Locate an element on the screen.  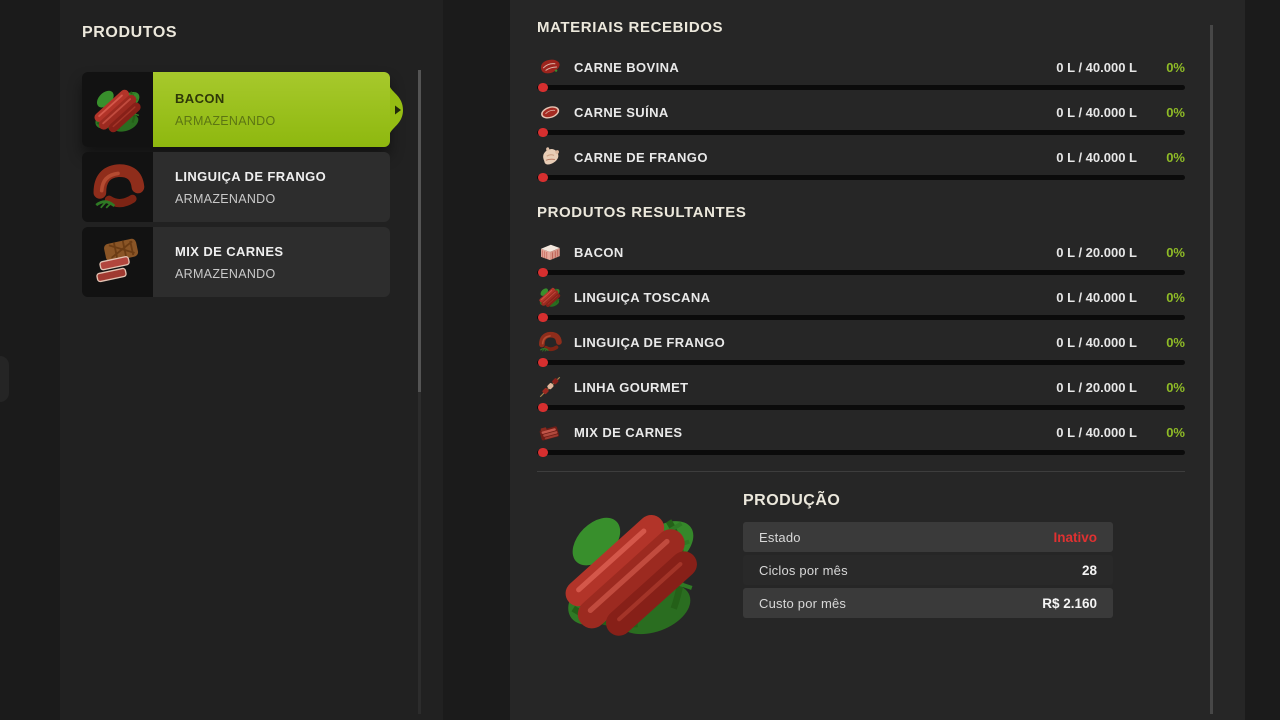
storage-row: CARNE DE FRANGO 0 L / 40.000 L 0% is located at coordinates (861, 162).